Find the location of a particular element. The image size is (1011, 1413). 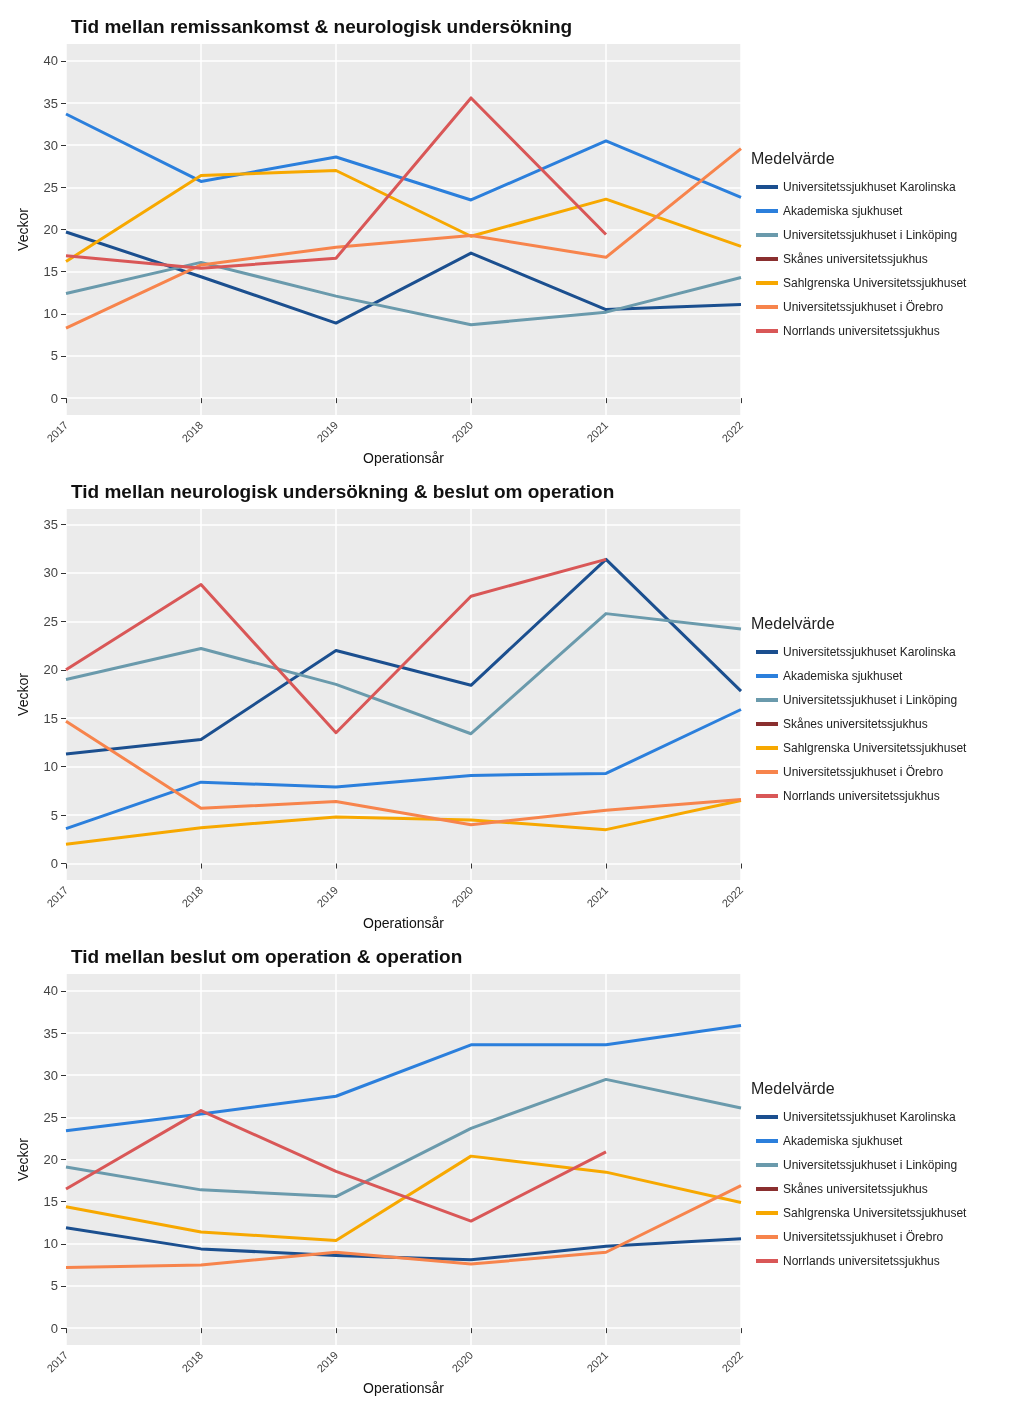

chart-title: Tid mellan remissankomst & neurologisk undersökning is located at coordinates (322, 26).